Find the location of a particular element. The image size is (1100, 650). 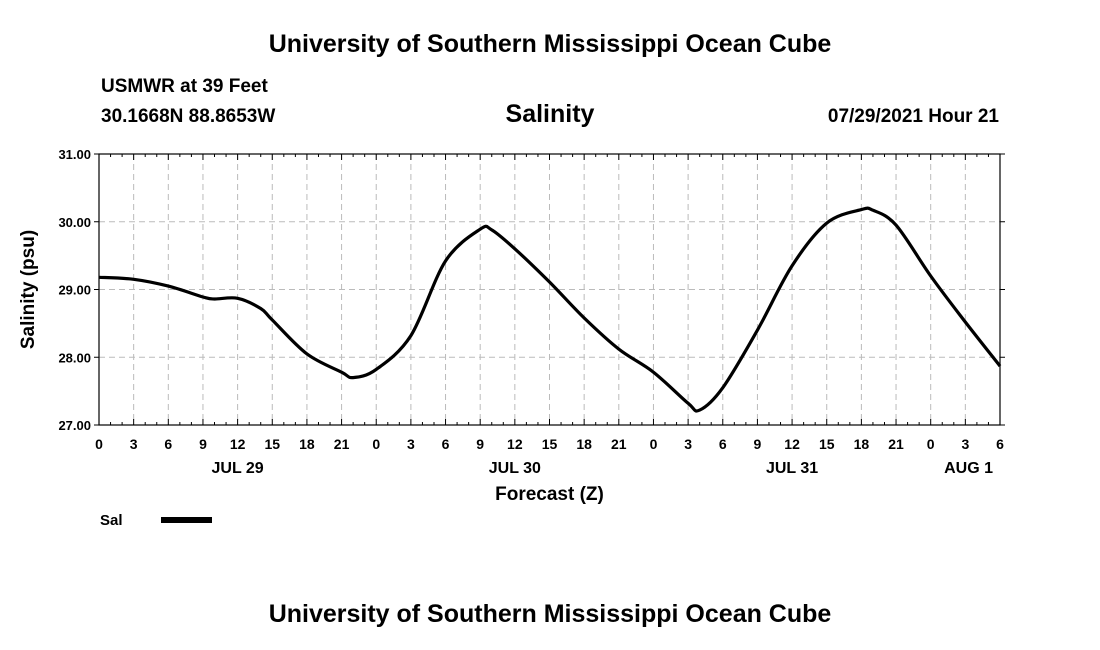

x-day-label: JUL 30 is located at coordinates (515, 468).